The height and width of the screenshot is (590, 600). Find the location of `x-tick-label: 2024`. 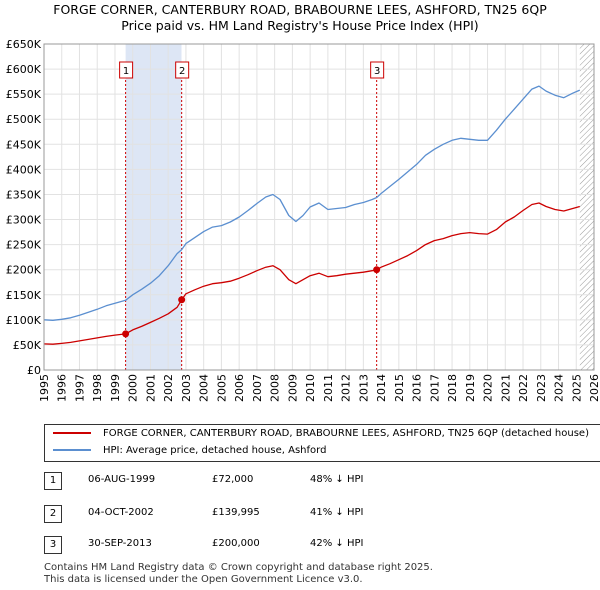

x-tick-label: 2024 is located at coordinates (559, 388).